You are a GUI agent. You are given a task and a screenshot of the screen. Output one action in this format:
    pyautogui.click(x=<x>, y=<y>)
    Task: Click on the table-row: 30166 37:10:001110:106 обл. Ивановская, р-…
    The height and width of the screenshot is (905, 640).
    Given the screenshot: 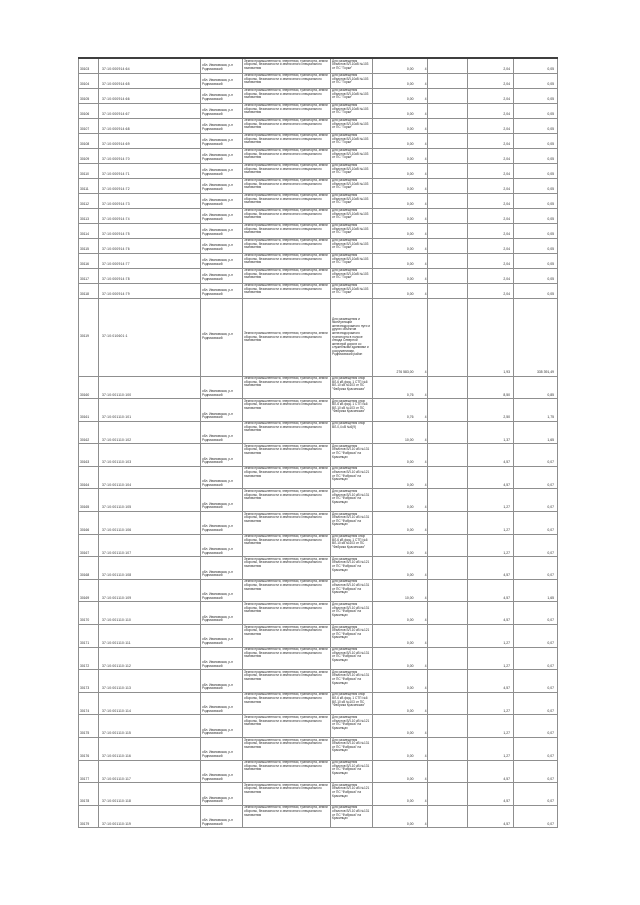 What is the action you would take?
    pyautogui.click(x=318, y=523)
    